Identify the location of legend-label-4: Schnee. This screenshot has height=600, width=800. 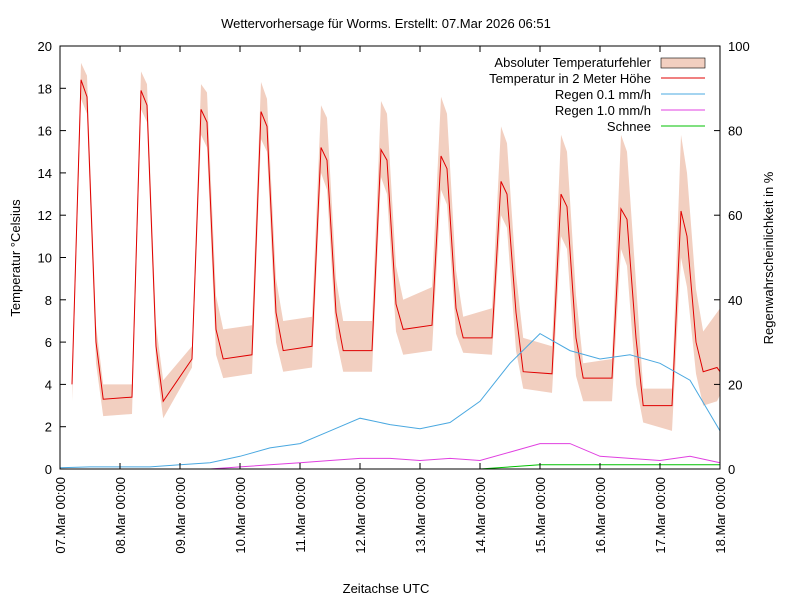
(629, 126).